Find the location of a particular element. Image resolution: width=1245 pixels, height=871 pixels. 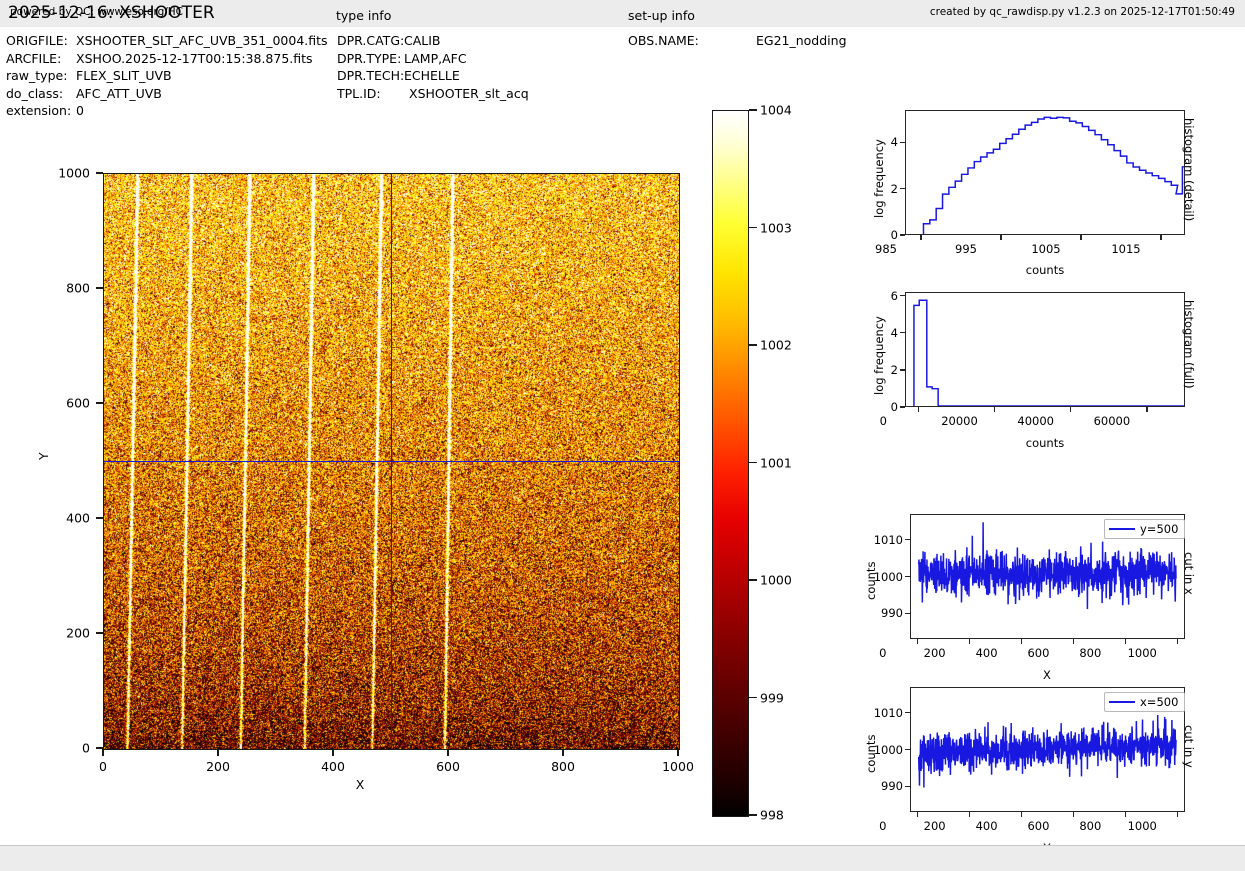

setup-info-heading: set-up info is located at coordinates (661, 15).